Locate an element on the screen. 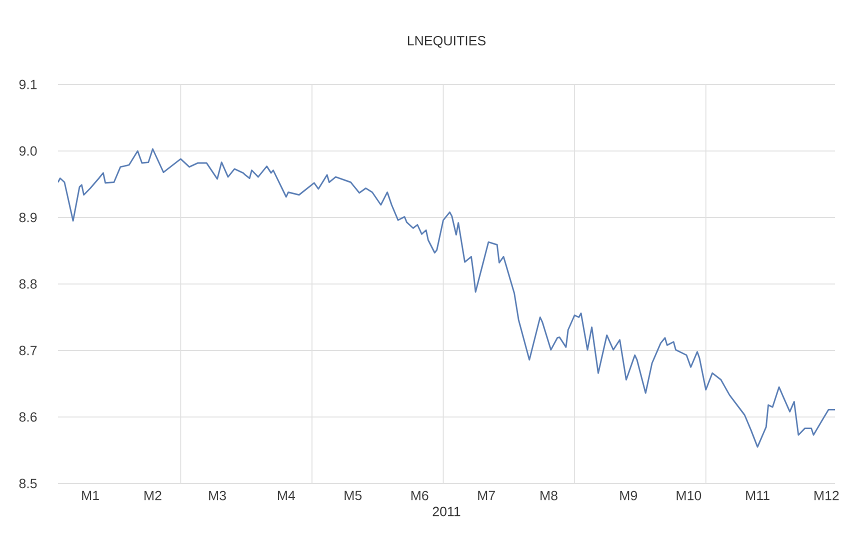 The height and width of the screenshot is (557, 853). x-tick-label: M4 is located at coordinates (287, 495).